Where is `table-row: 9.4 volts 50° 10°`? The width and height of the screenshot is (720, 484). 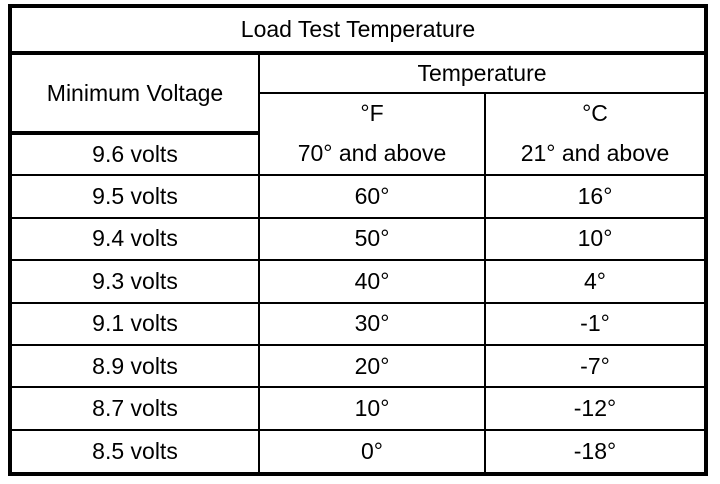
table-row: 9.4 volts 50° 10° is located at coordinates (358, 239).